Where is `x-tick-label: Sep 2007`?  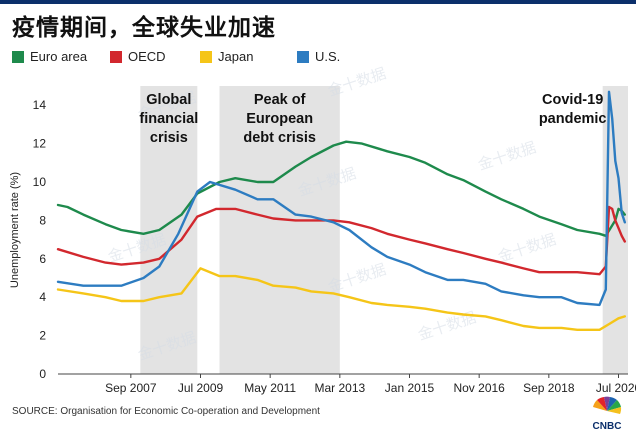 x-tick-label: Sep 2007 is located at coordinates (131, 388).